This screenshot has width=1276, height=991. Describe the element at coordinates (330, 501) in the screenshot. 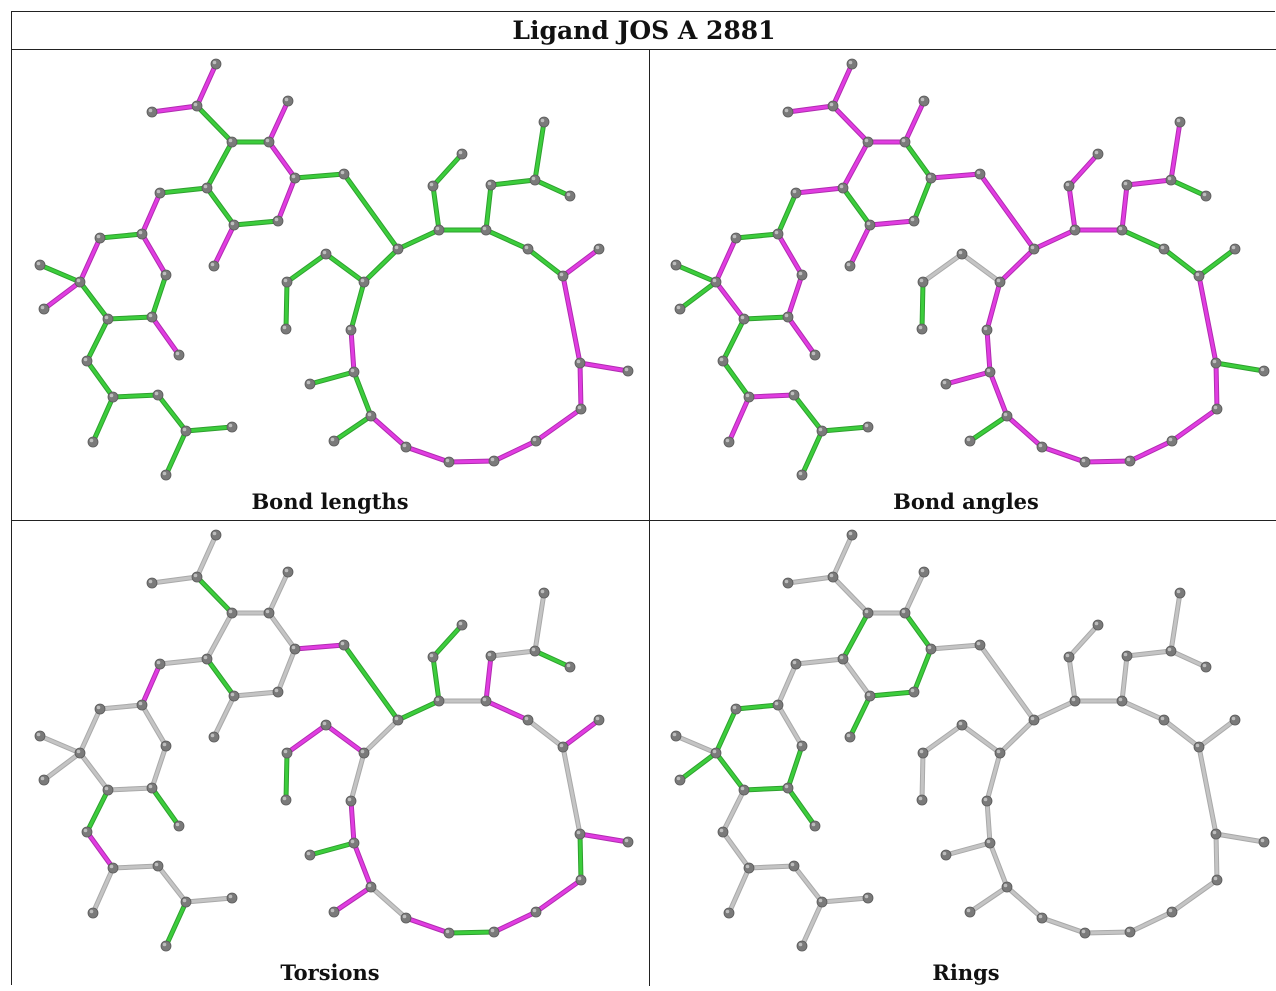

I see `panel-caption-bond-lengths: Bond lengths` at that location.